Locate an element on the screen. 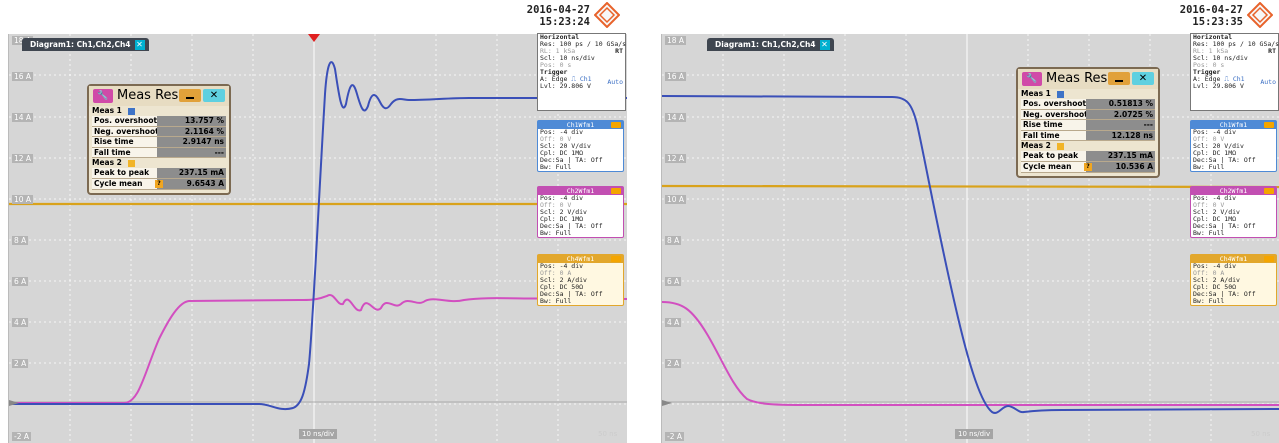  meas-row: Fall time 12.128 ns is located at coordinates (1088, 136).